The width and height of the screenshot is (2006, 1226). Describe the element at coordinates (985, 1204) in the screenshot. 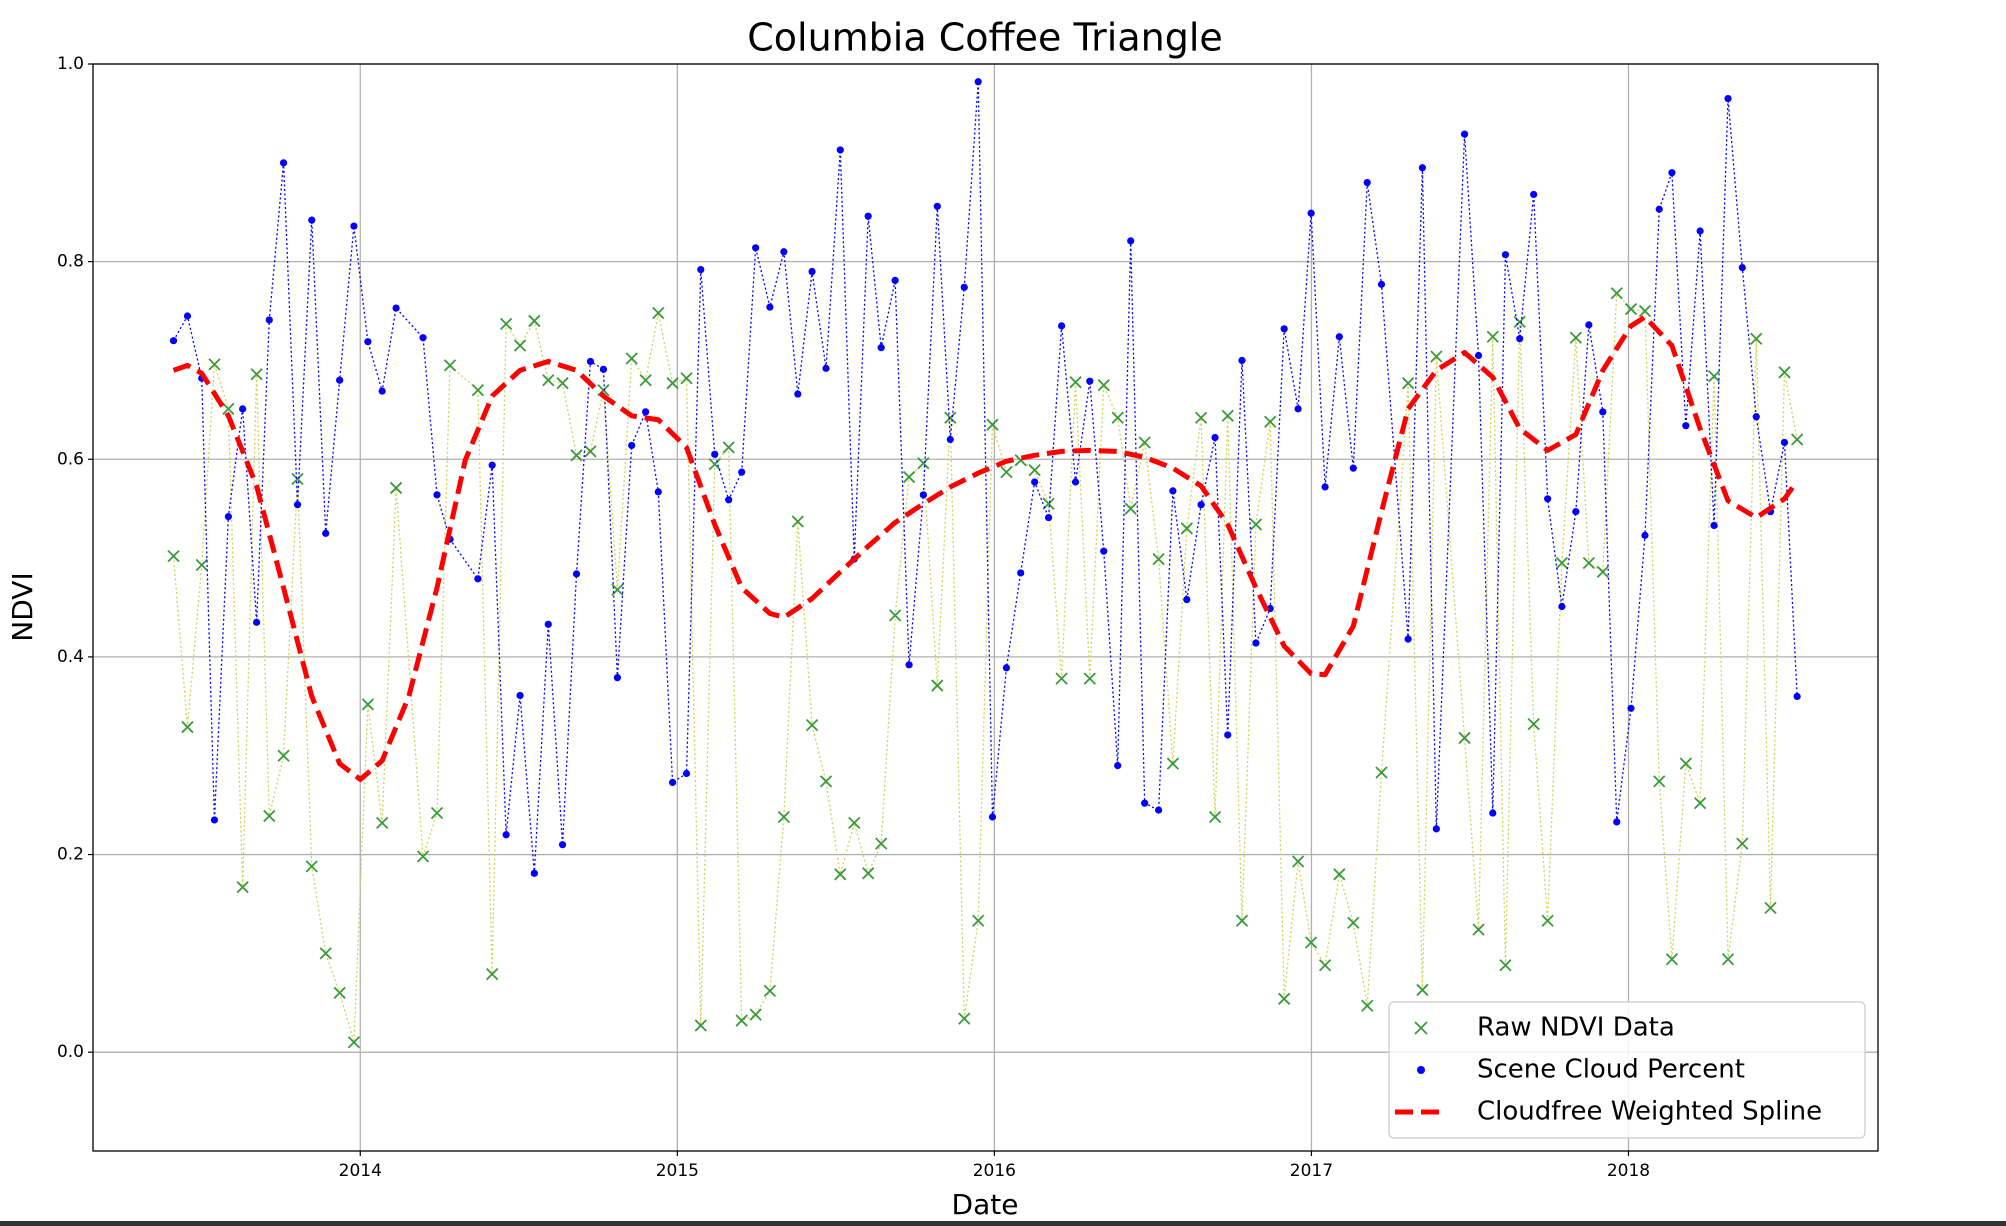

I see `x-axis-label: Date` at that location.